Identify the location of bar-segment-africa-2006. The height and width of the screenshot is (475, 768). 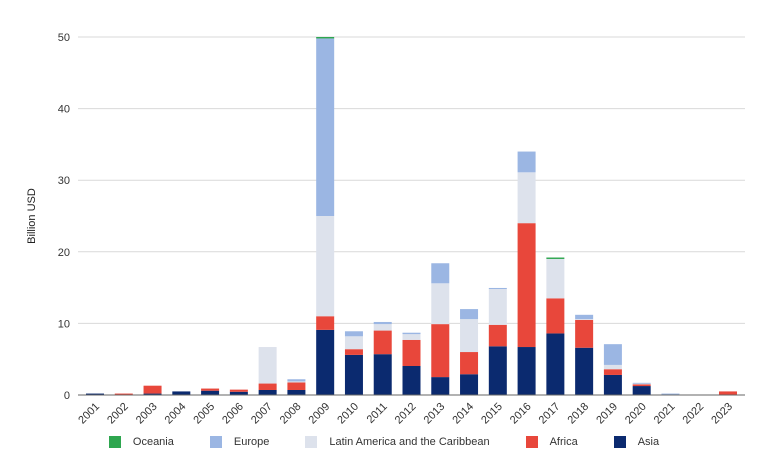
(238, 390).